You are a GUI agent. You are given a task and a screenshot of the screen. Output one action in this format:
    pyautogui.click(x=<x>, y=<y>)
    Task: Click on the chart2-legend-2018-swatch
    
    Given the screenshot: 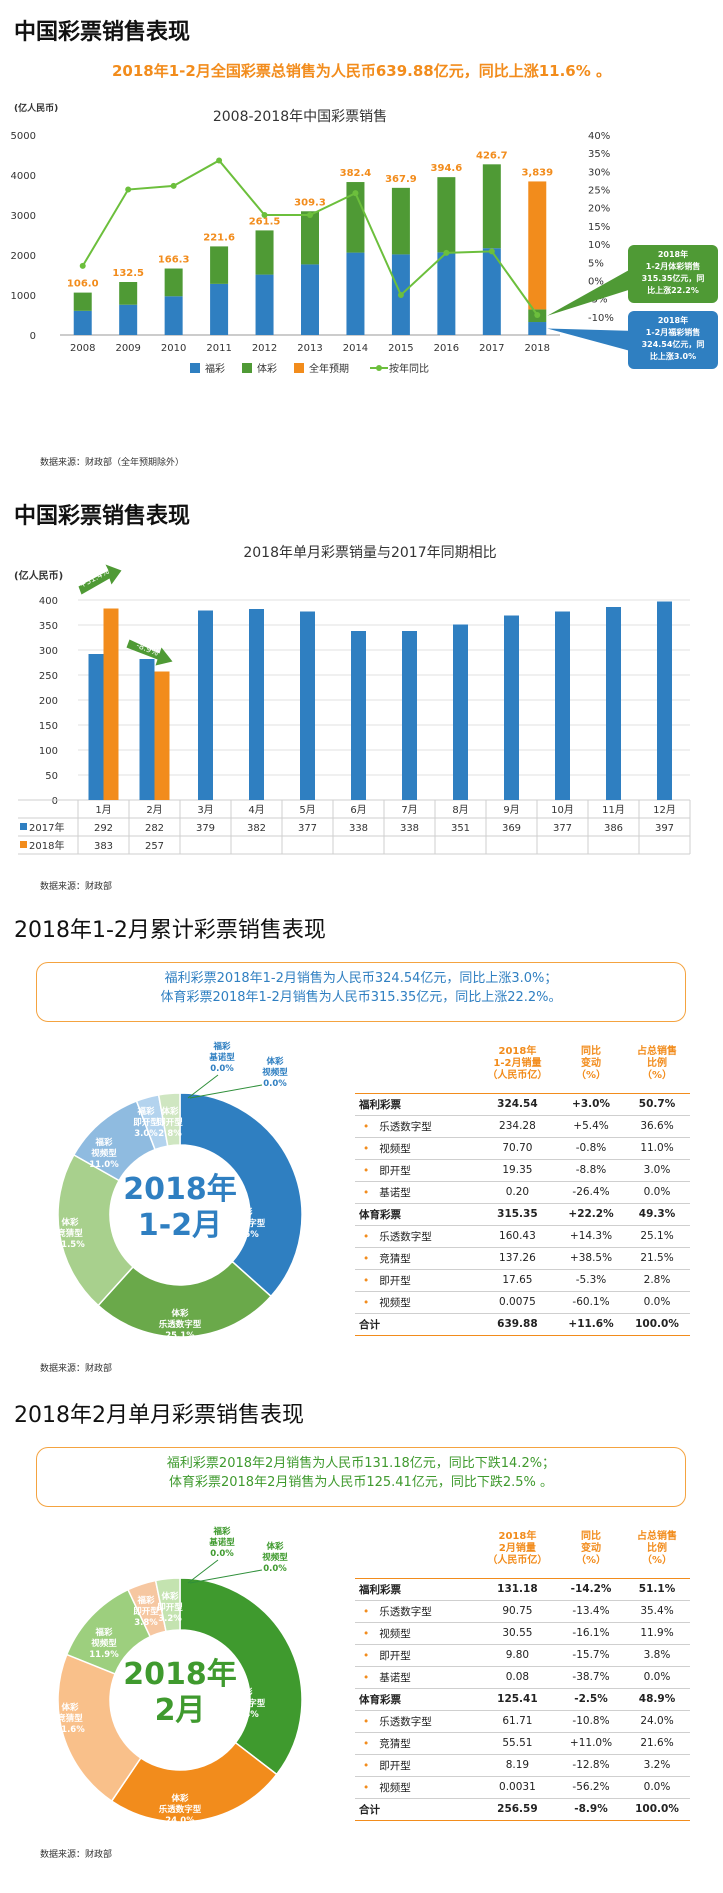 What is the action you would take?
    pyautogui.click(x=23, y=844)
    